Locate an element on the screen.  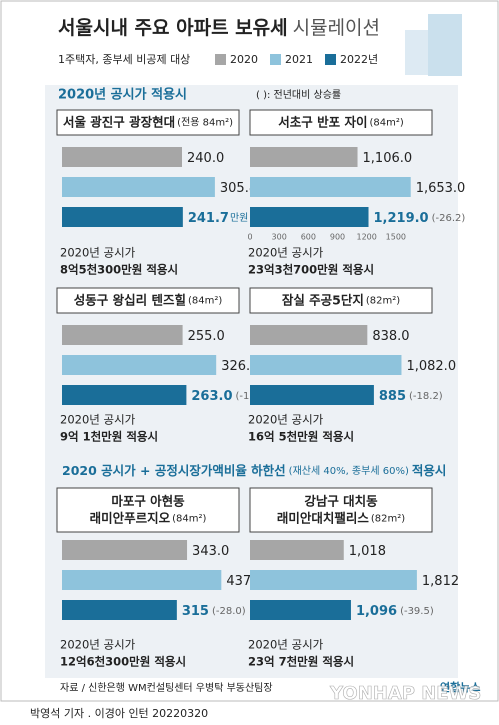
value-text: 326.0 is located at coordinates (239, 366).